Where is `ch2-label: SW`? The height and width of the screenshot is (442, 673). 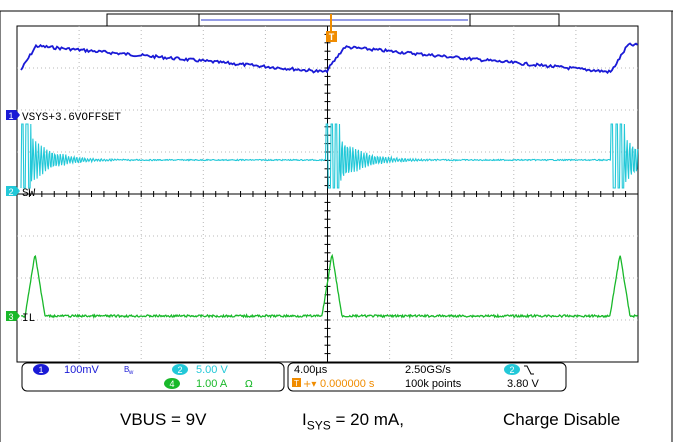 ch2-label: SW is located at coordinates (29, 194).